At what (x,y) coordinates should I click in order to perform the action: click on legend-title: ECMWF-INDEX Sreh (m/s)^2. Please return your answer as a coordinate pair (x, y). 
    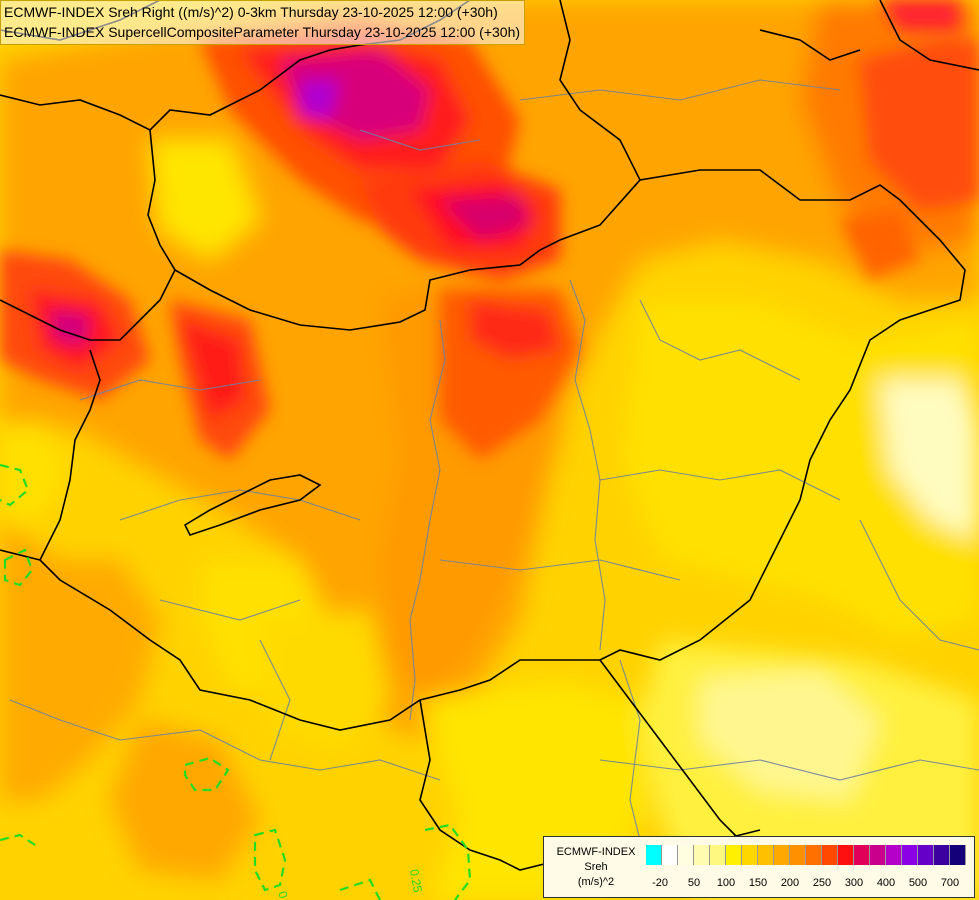
    Looking at the image, I should click on (596, 867).